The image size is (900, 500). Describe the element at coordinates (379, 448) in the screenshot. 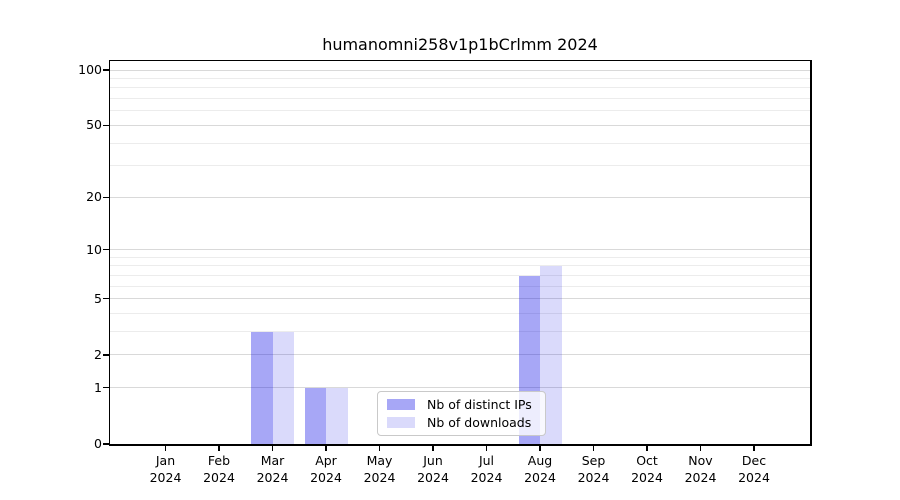

I see `x-tick-may-2024` at that location.